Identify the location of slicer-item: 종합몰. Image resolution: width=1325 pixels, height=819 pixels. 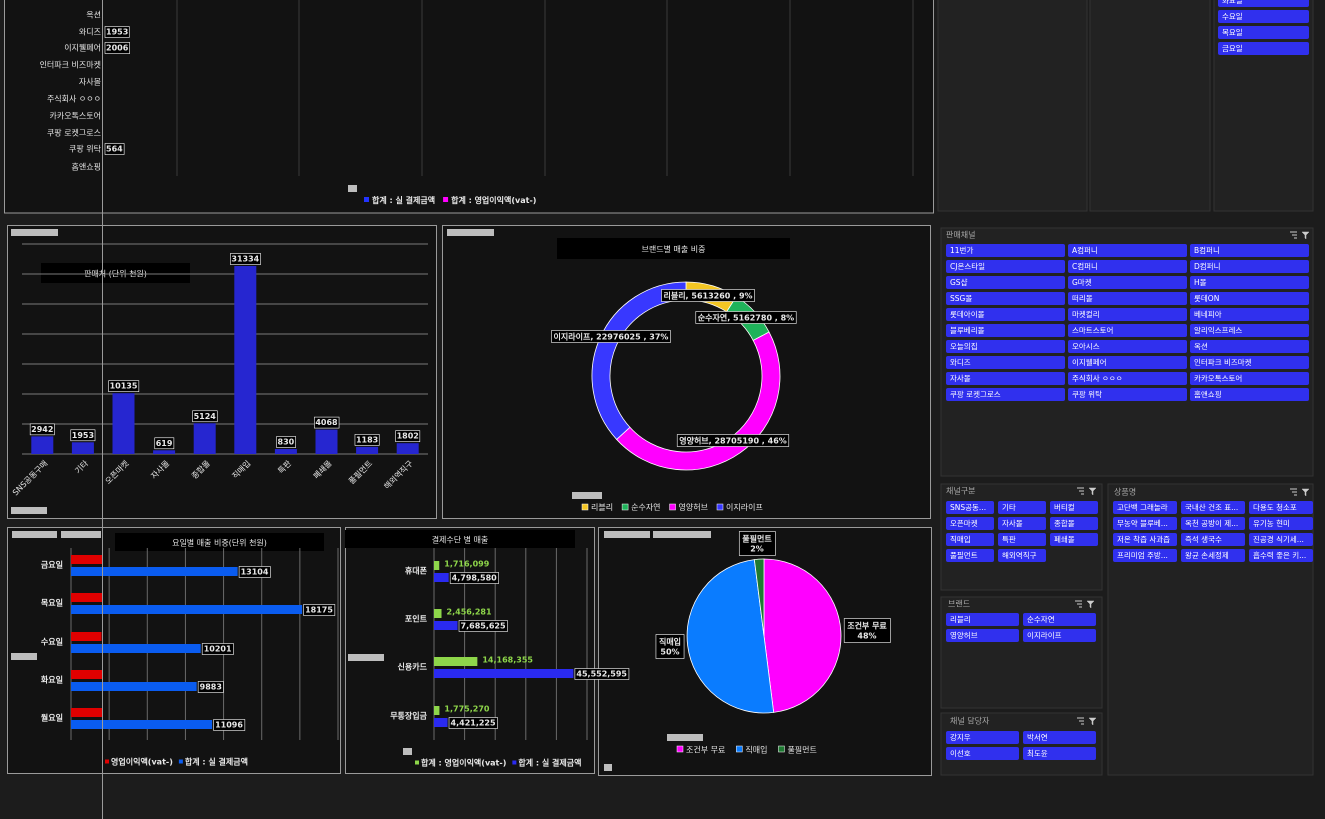
(1074, 523).